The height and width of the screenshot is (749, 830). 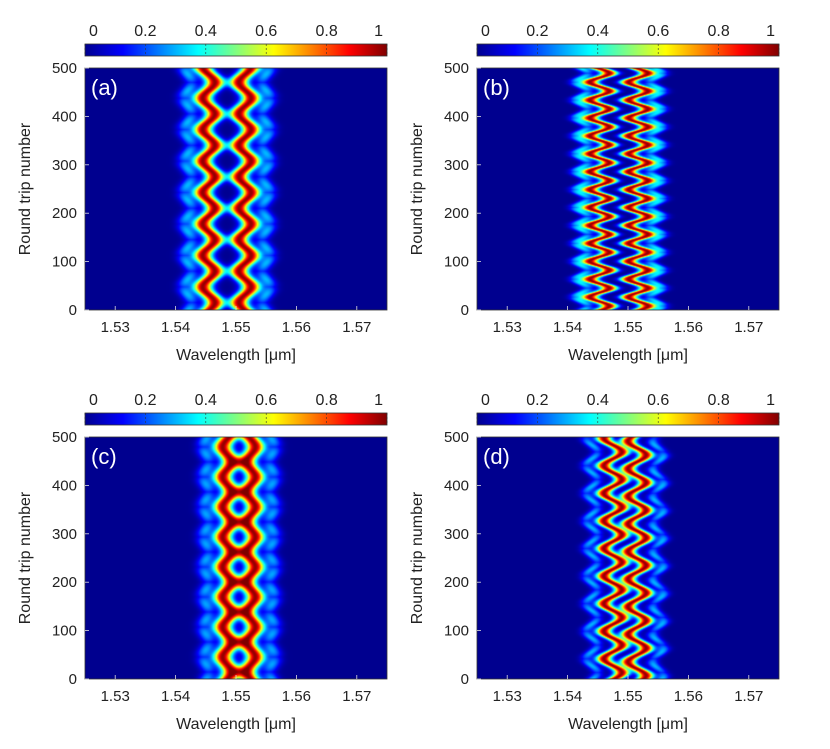 I want to click on colorbar-d: 0 0.2 0.4 0.6 0.8 1, so click(x=628, y=409).